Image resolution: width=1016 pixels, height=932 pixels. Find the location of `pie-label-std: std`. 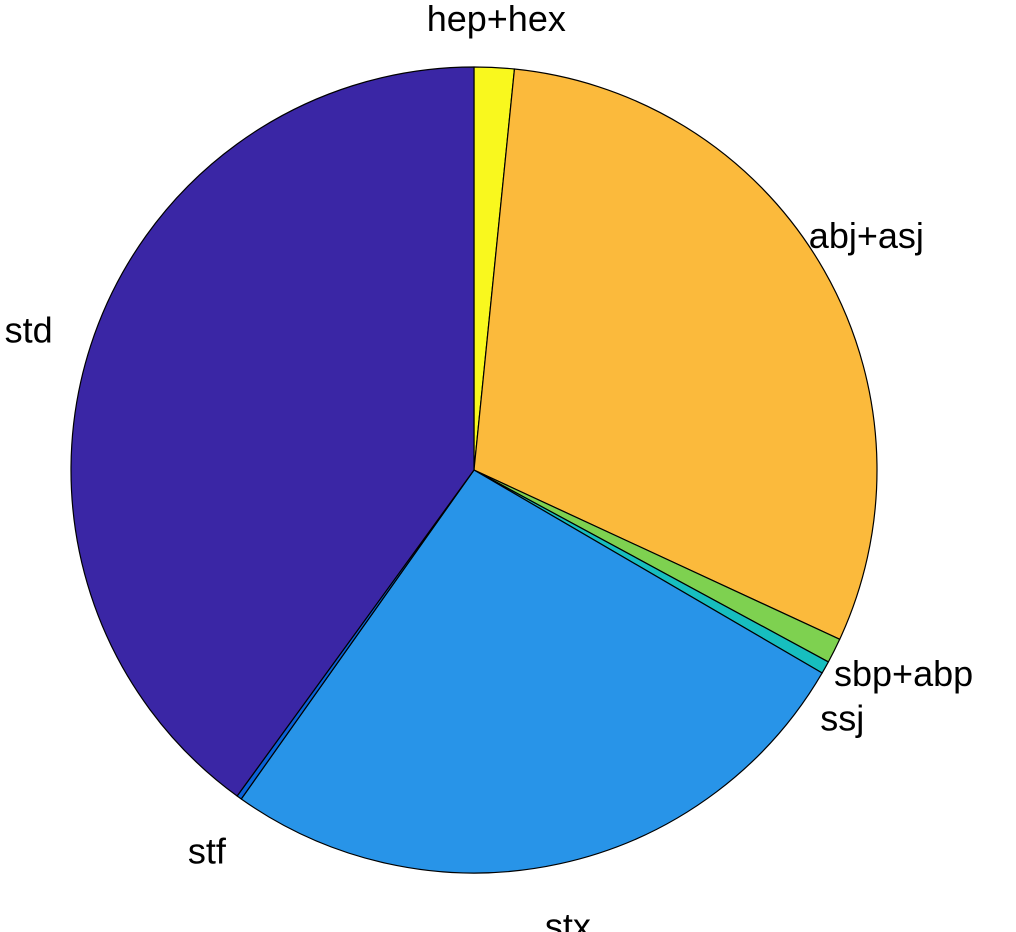

pie-label-std: std is located at coordinates (29, 330).